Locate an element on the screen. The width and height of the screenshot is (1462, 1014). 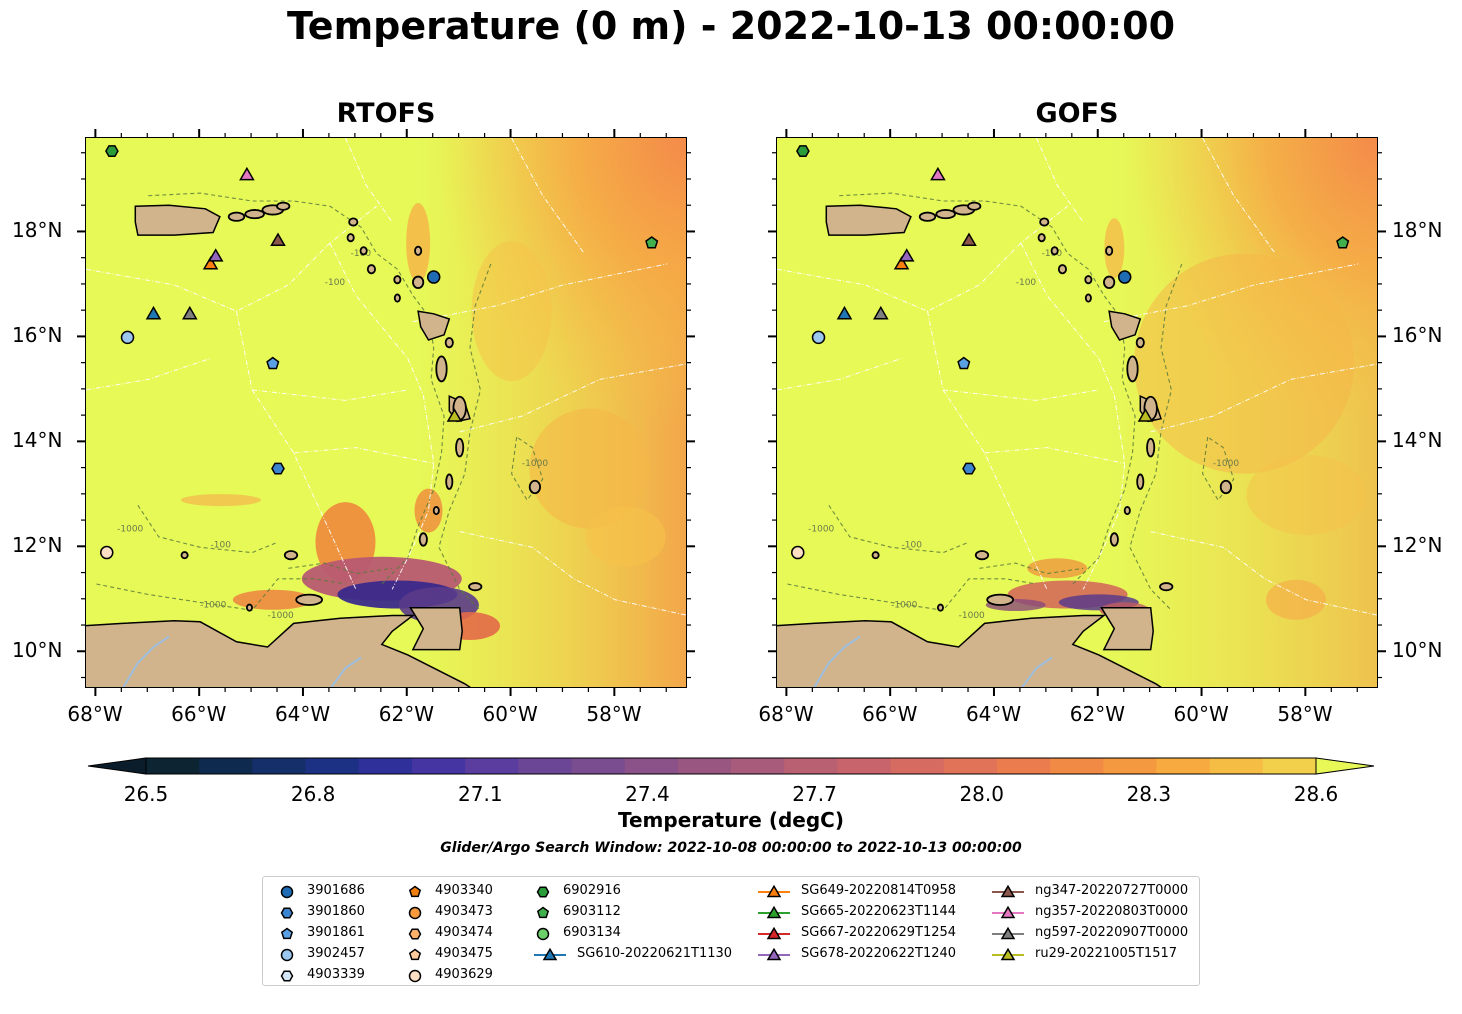
marker-ng357-20220803T0000 is located at coordinates (247, 173).